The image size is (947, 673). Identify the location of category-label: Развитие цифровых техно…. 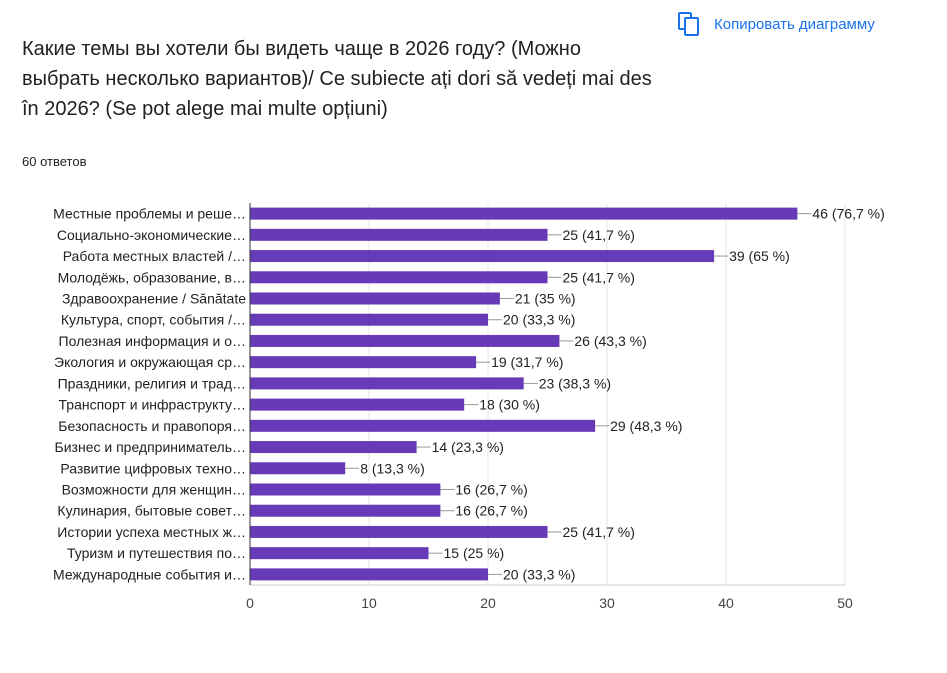
(153, 468).